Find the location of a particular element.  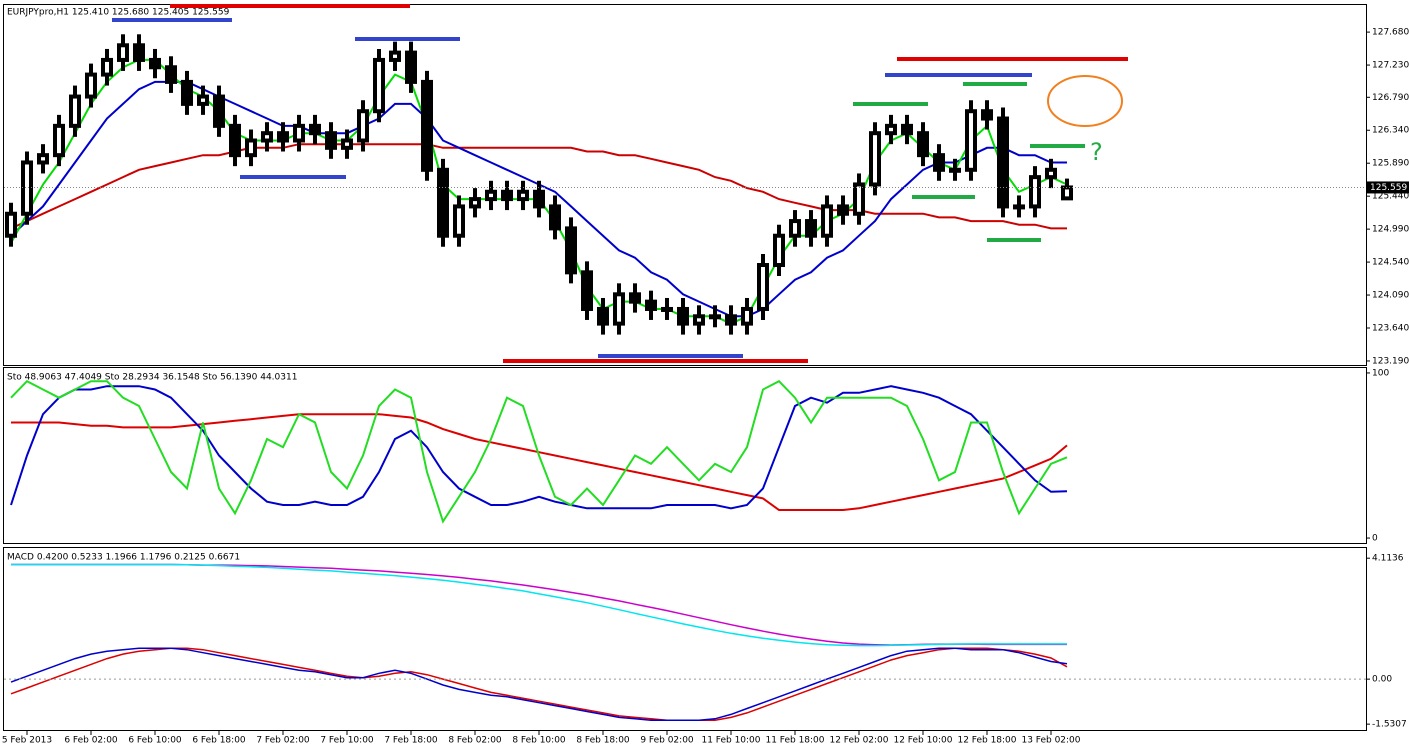

y-tick-label: 4.1136 is located at coordinates (1388, 559).